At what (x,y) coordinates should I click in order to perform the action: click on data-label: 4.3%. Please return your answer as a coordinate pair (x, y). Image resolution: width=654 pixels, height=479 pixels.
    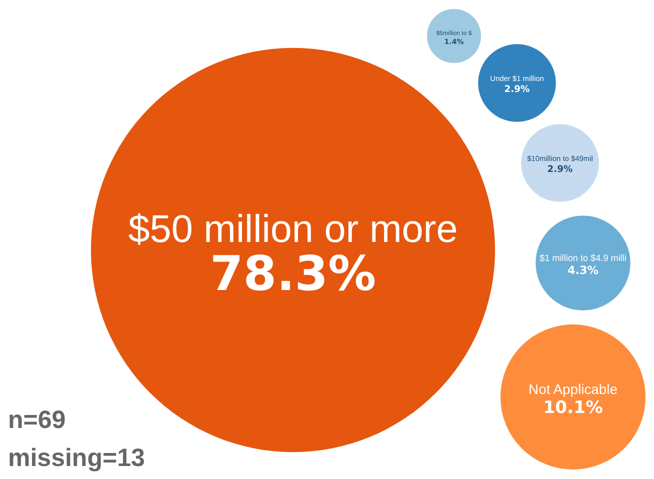
    Looking at the image, I should click on (583, 270).